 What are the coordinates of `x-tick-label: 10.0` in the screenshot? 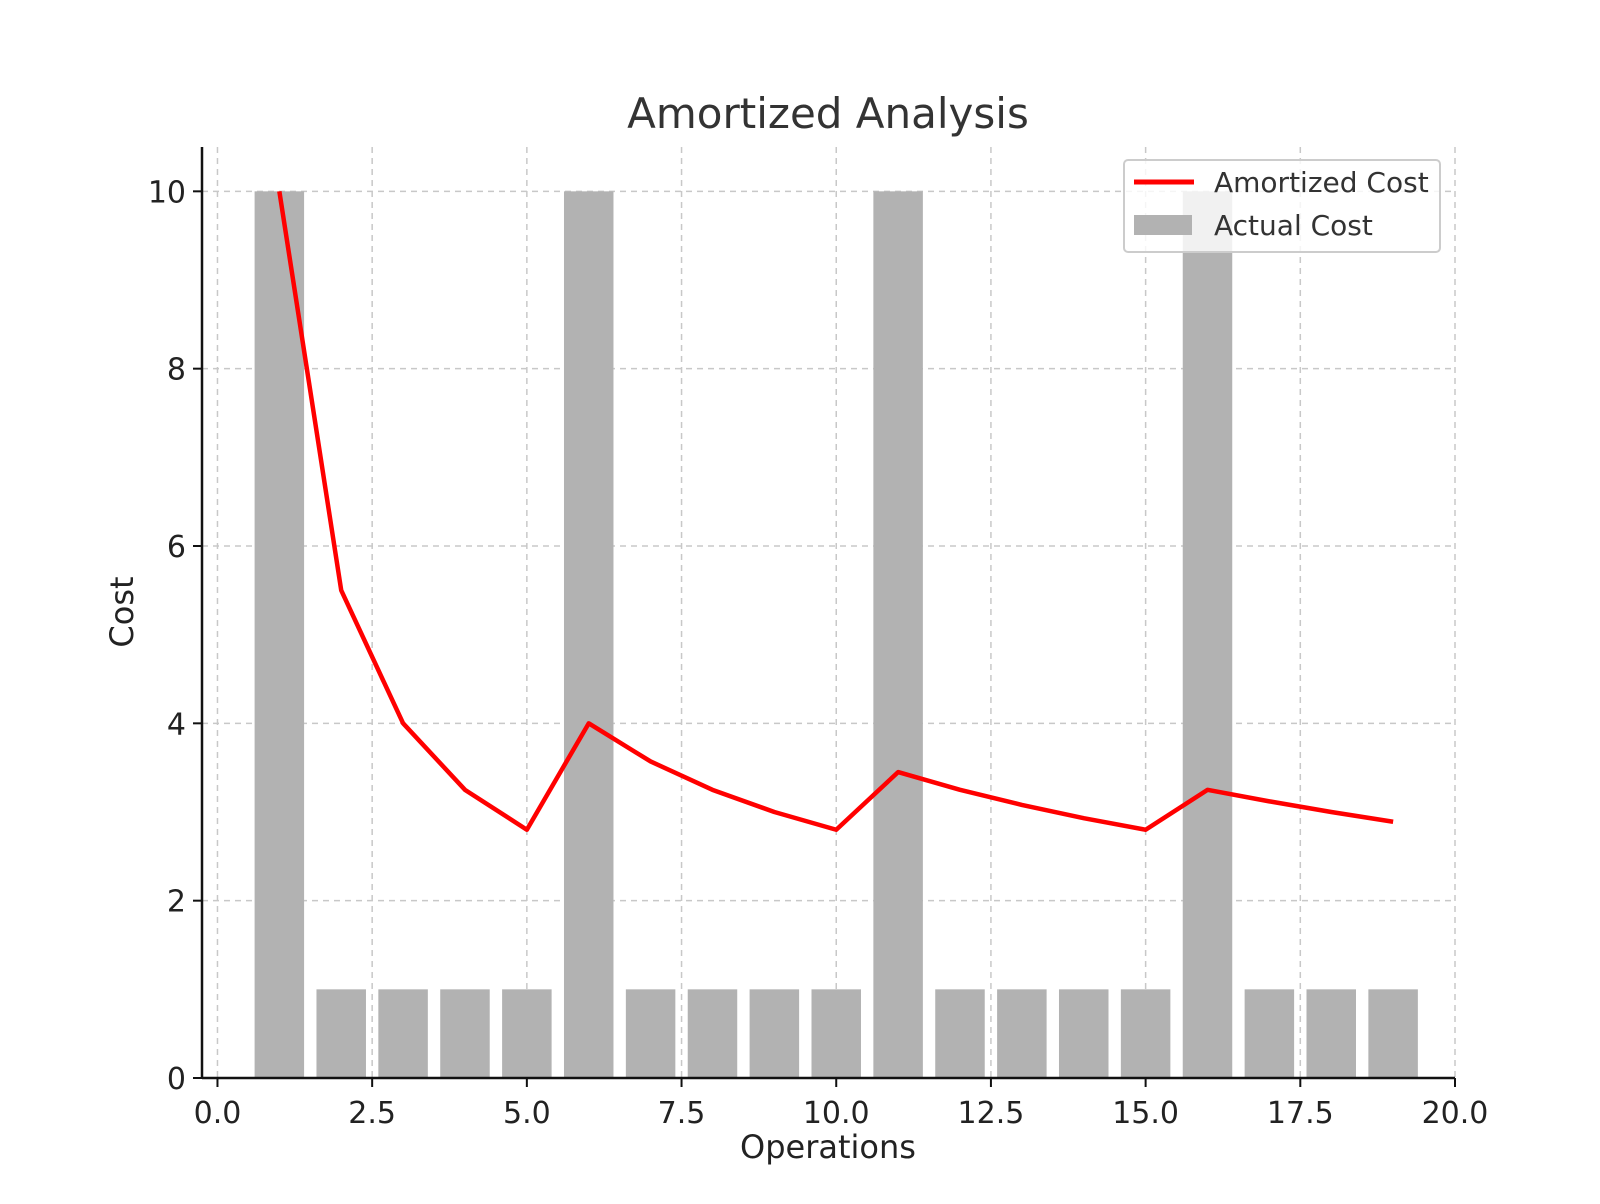 It's located at (836, 1113).